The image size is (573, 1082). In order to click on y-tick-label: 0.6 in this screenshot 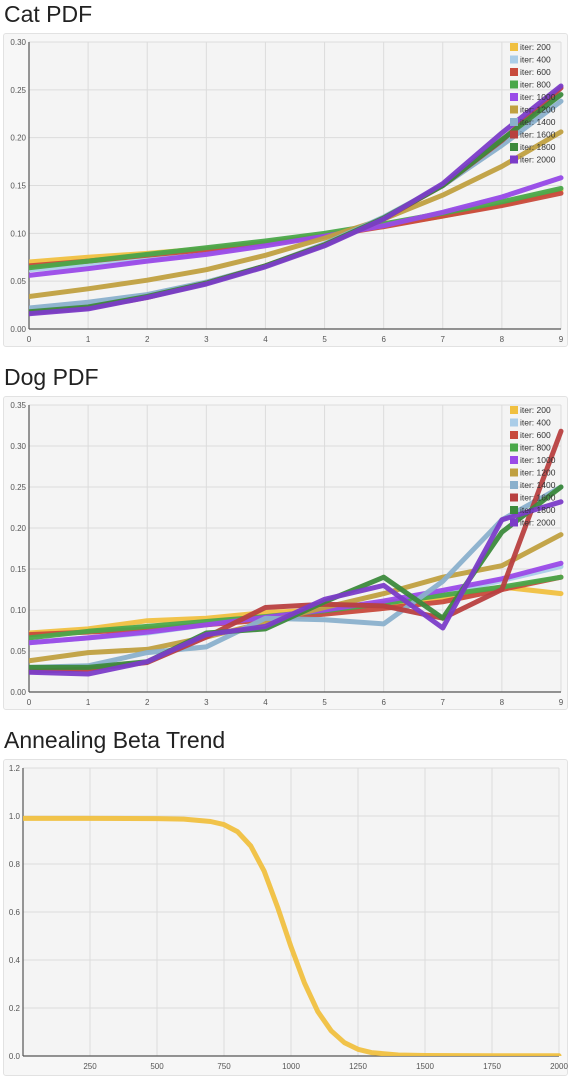, I will do `click(15, 912)`.